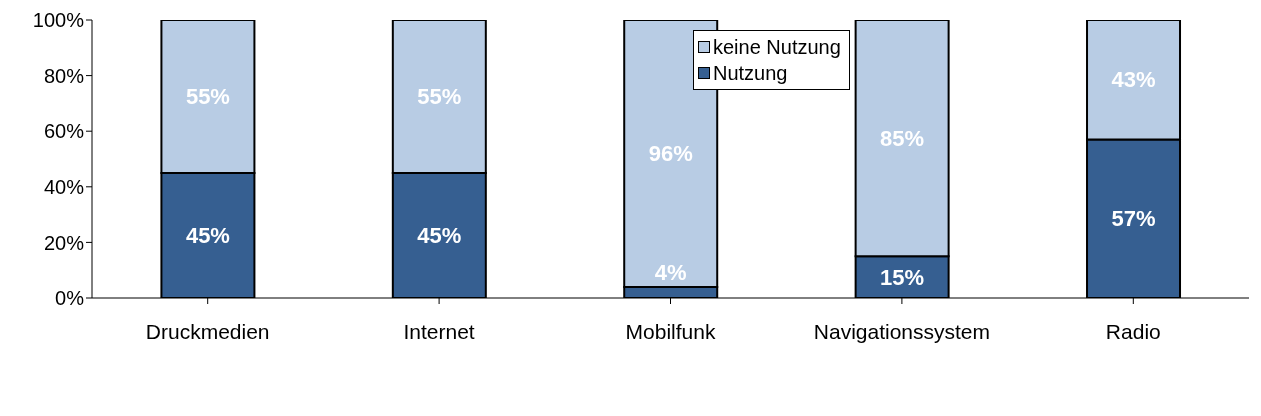  Describe the element at coordinates (670, 153) in the screenshot. I see `data-label: 96%` at that location.